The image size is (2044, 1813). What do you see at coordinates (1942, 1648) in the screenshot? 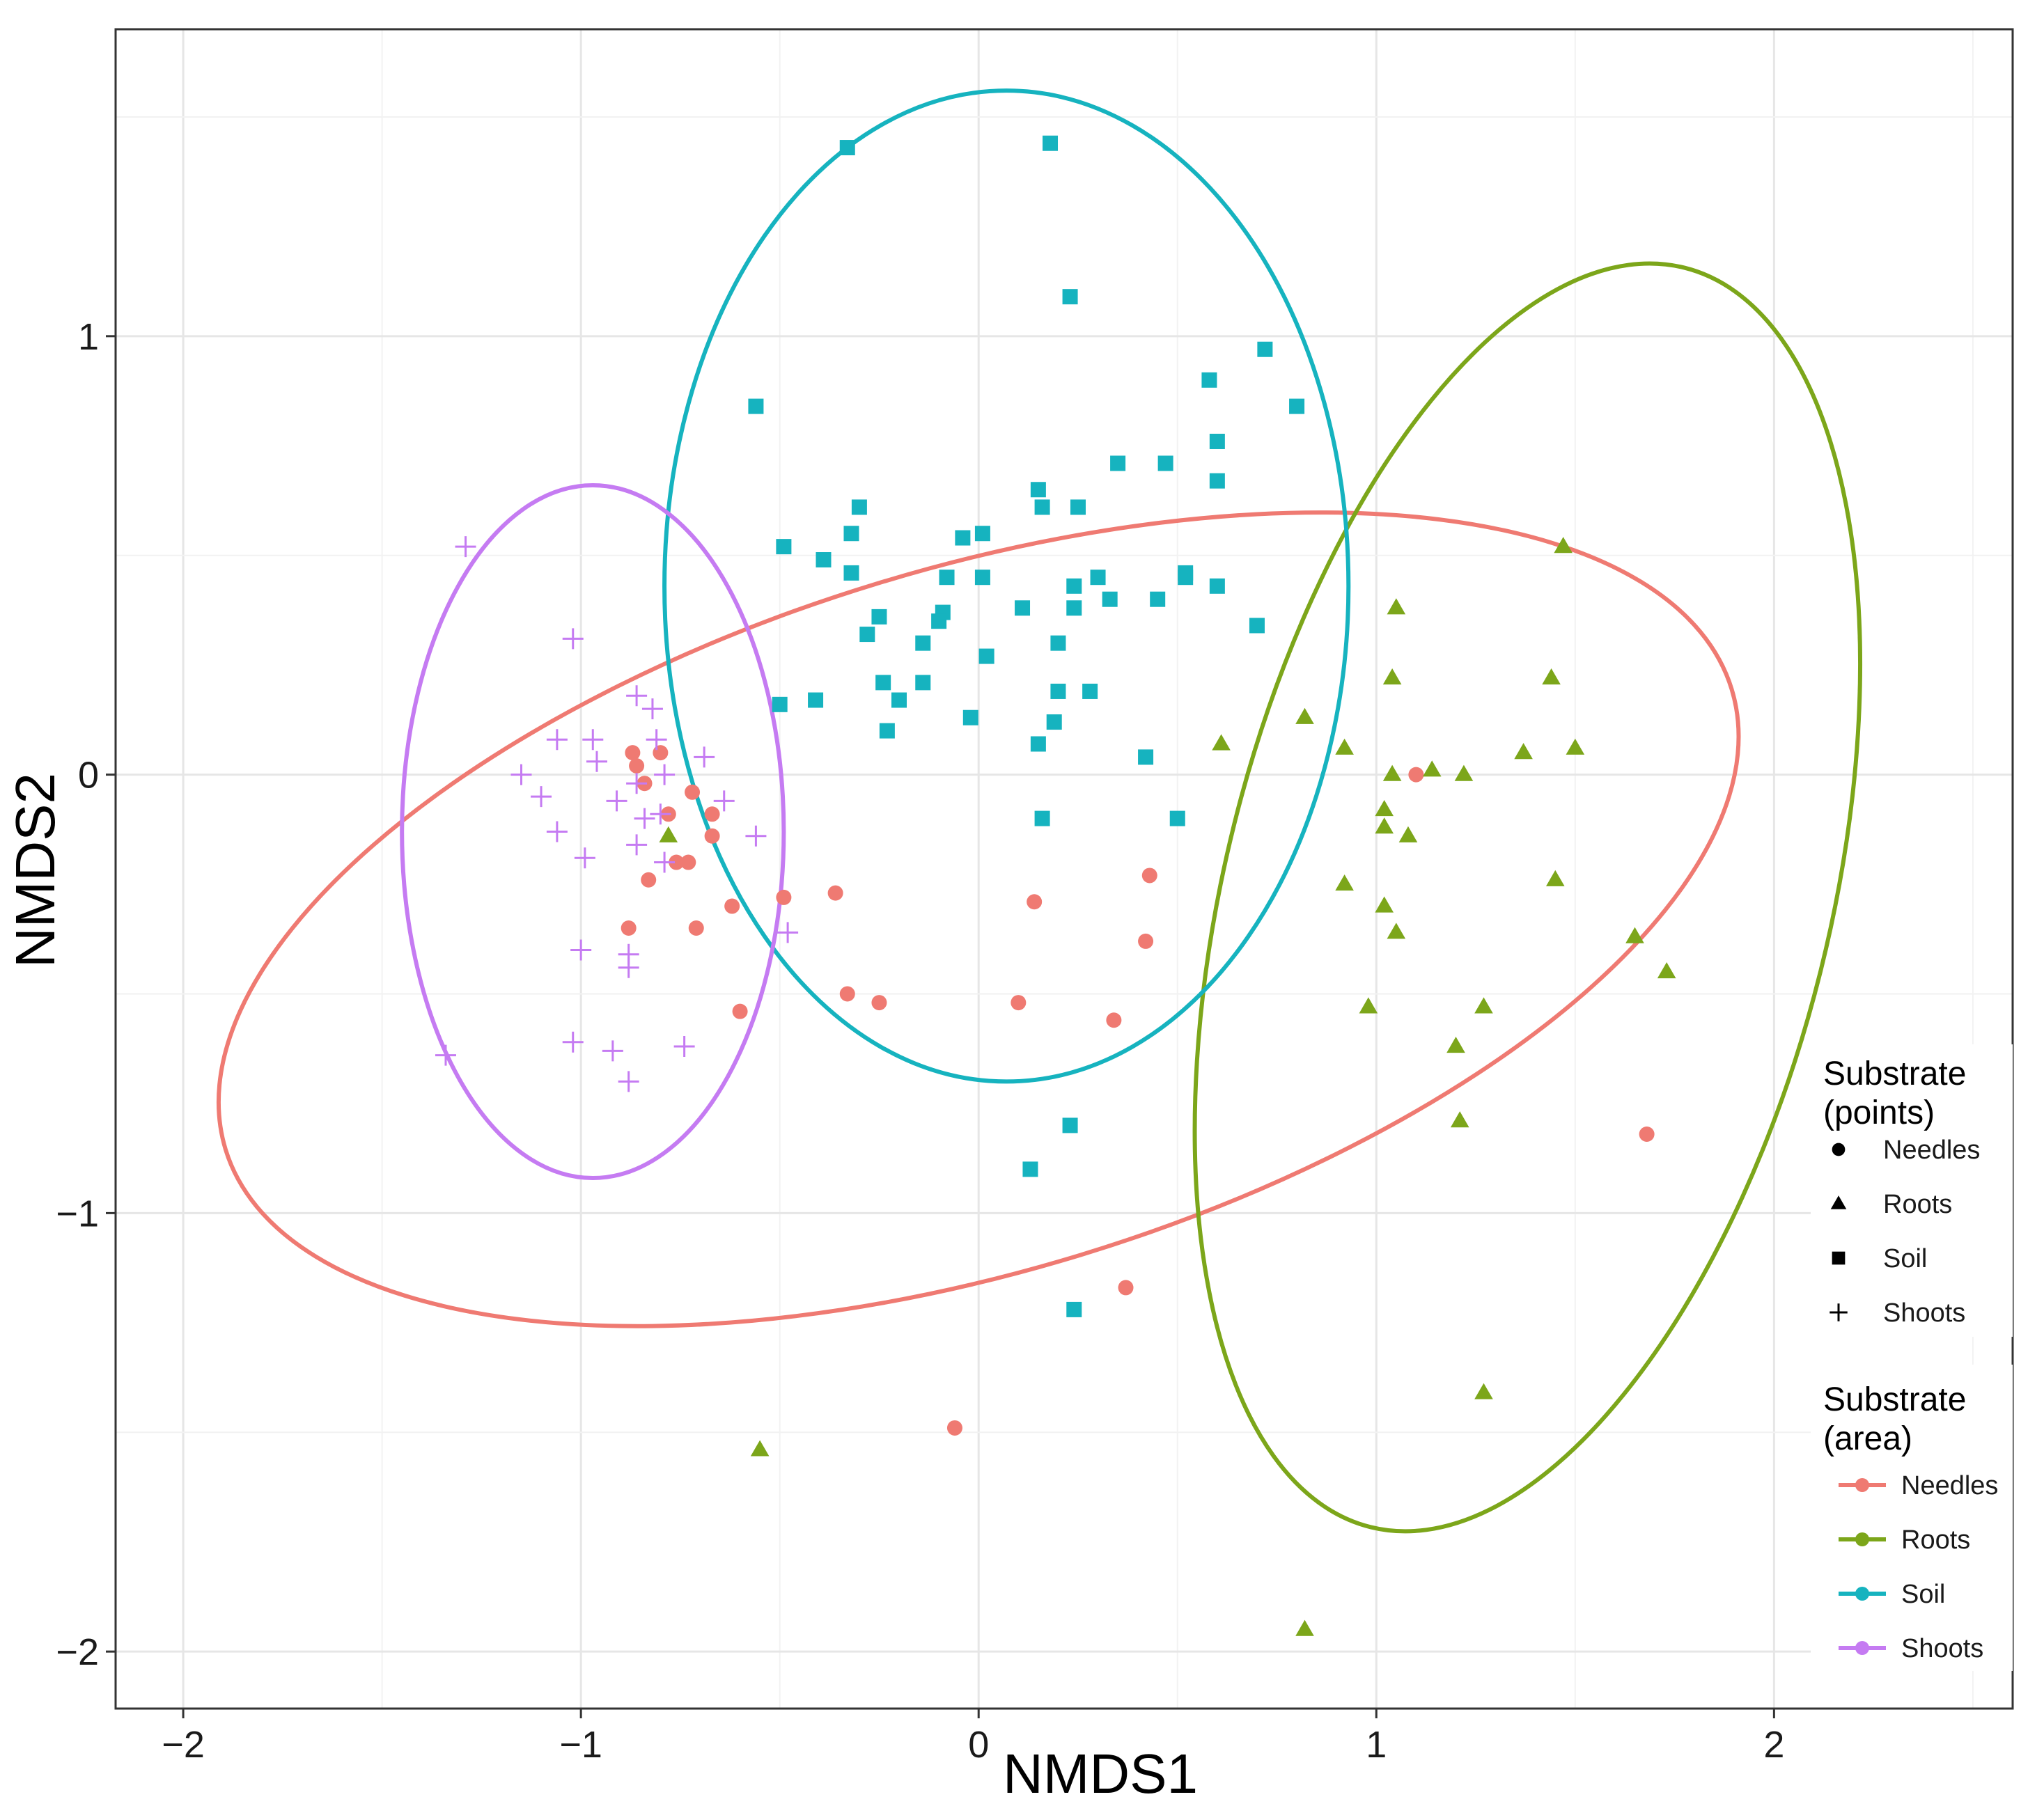
I see `legend-area-label-shoots: Shoots` at bounding box center [1942, 1648].